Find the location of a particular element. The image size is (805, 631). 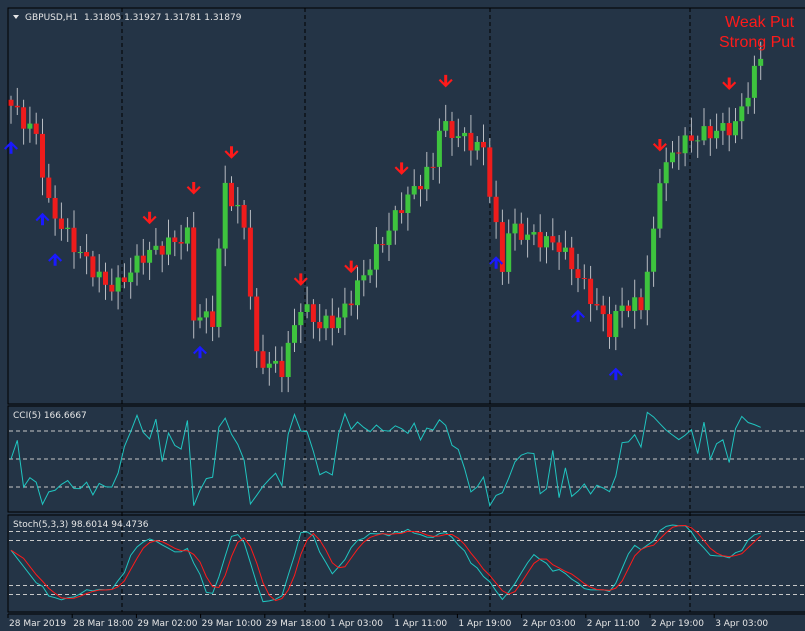

time-label: 2 Apr 19:00 is located at coordinates (677, 624).